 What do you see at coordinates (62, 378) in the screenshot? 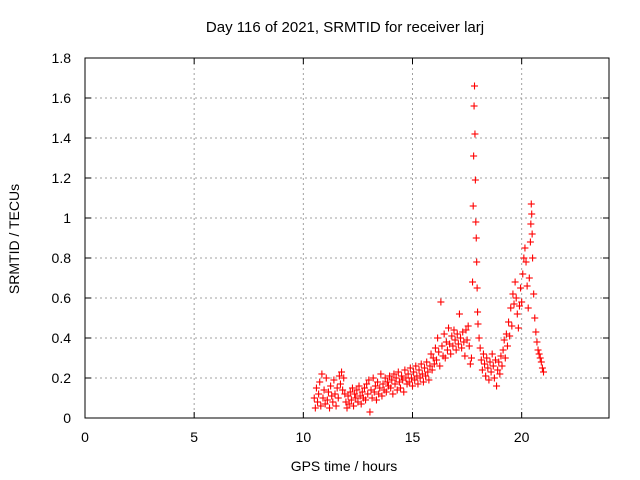
I see `y-tick-label: 0.2` at bounding box center [62, 378].